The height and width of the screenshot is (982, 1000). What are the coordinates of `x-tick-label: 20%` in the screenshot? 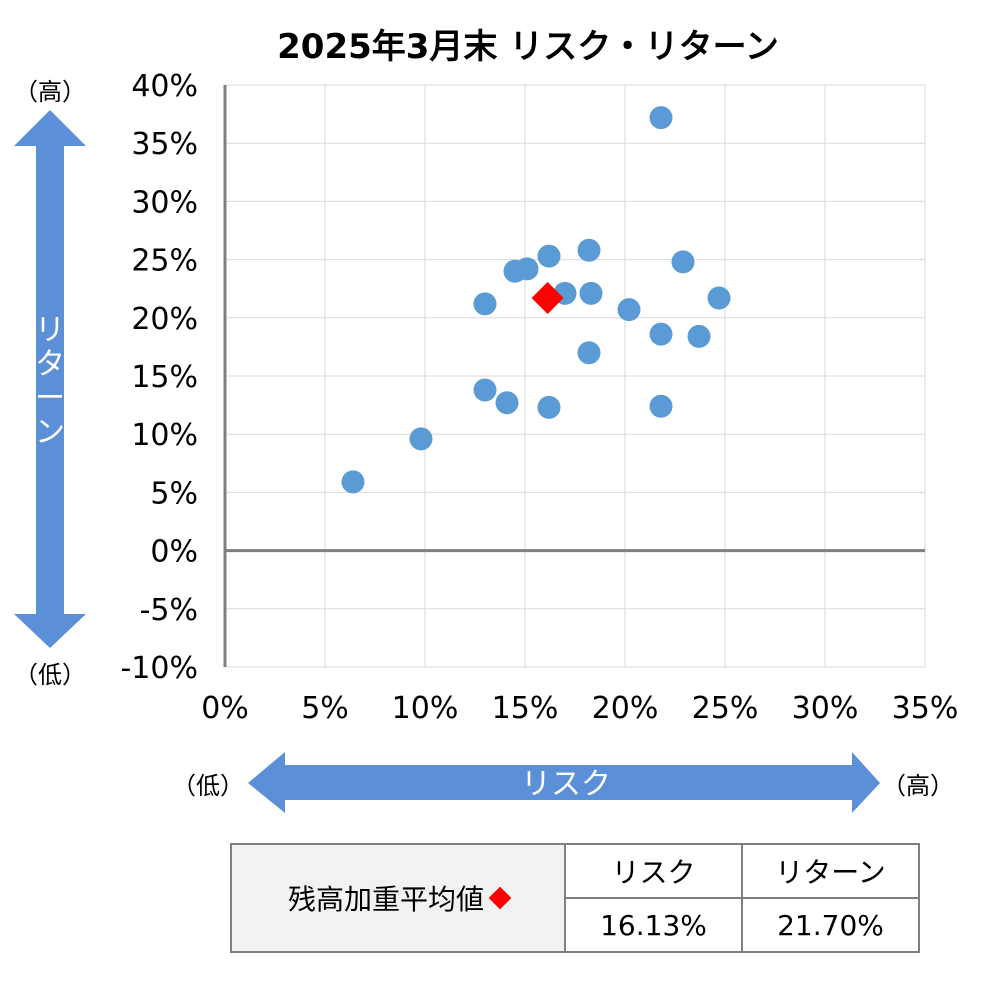 It's located at (625, 708).